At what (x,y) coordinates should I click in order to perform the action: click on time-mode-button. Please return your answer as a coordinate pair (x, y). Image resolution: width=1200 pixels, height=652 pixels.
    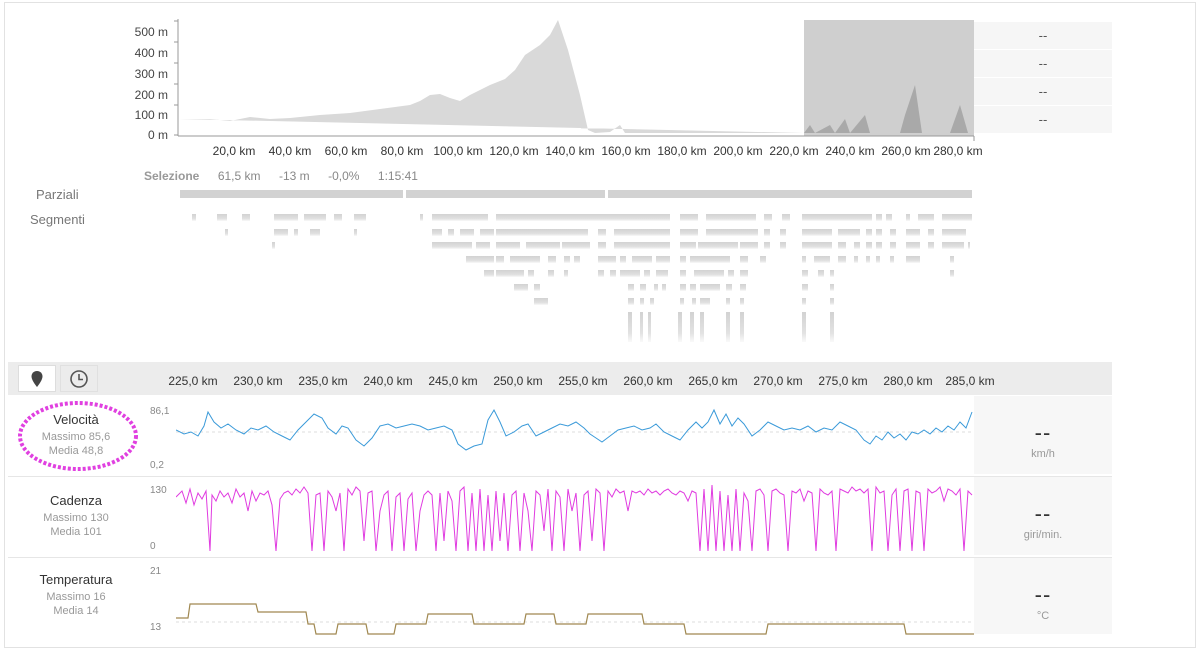
    Looking at the image, I should click on (79, 378).